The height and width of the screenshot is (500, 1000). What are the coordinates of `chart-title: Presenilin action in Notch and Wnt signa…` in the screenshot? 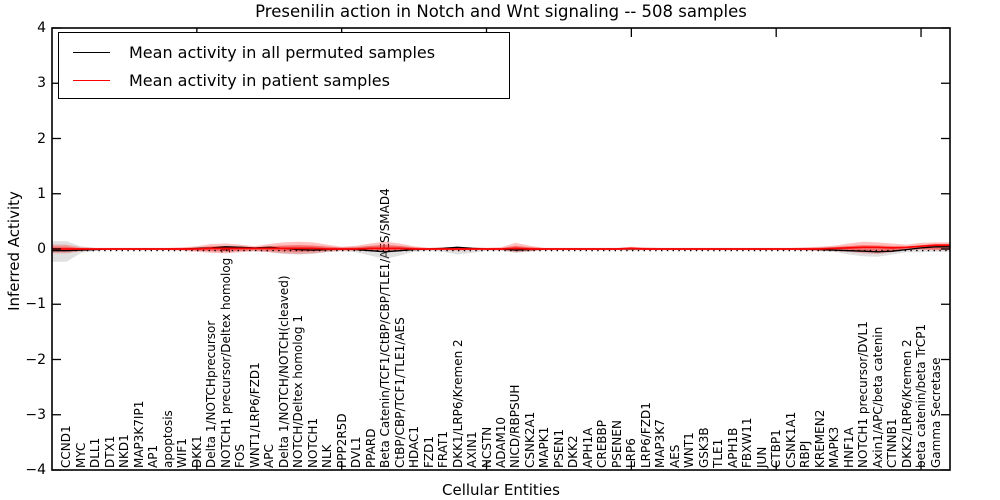 It's located at (501, 11).